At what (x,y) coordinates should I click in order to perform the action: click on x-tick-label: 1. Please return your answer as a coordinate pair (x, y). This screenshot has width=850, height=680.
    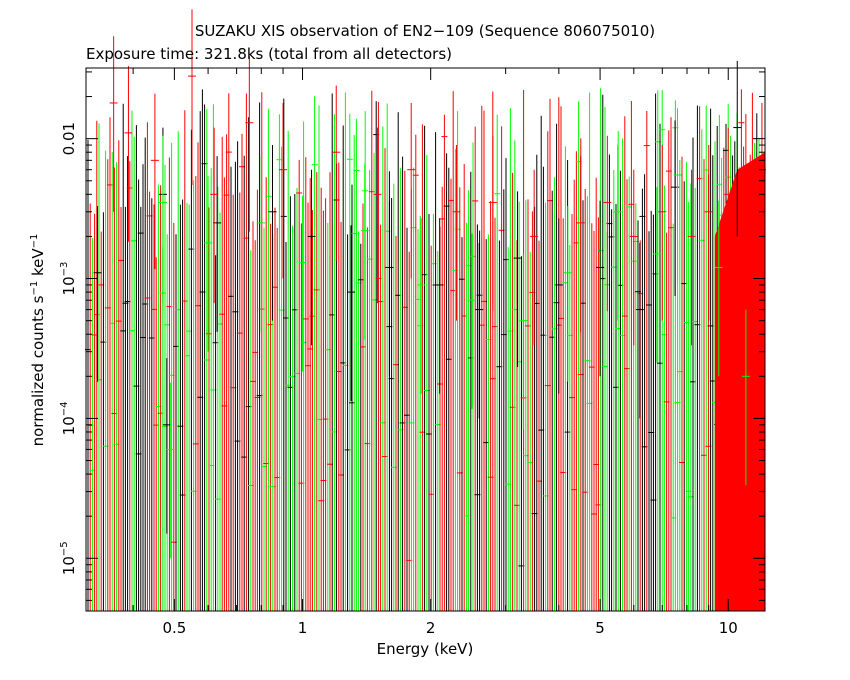
    Looking at the image, I should click on (303, 628).